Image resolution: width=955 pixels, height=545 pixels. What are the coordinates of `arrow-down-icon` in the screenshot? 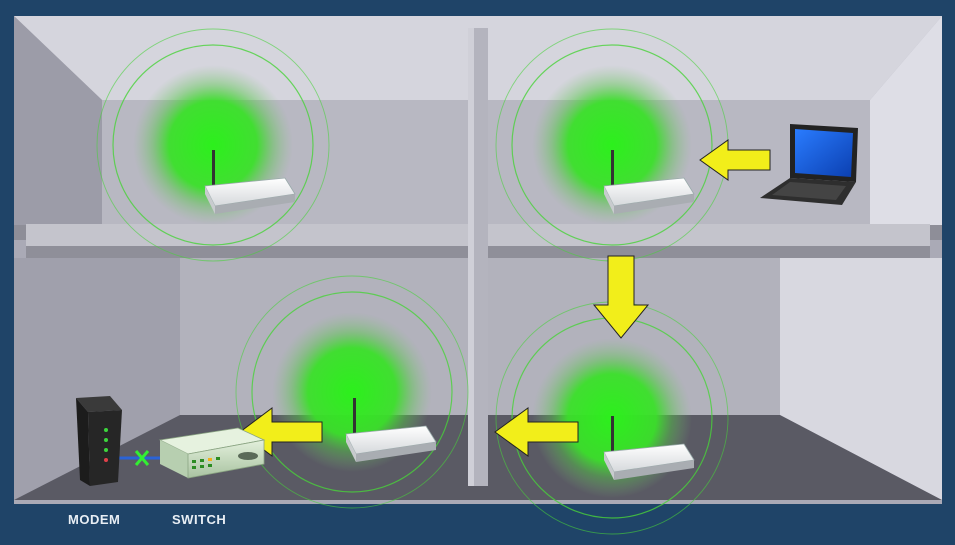 It's located at (621, 297).